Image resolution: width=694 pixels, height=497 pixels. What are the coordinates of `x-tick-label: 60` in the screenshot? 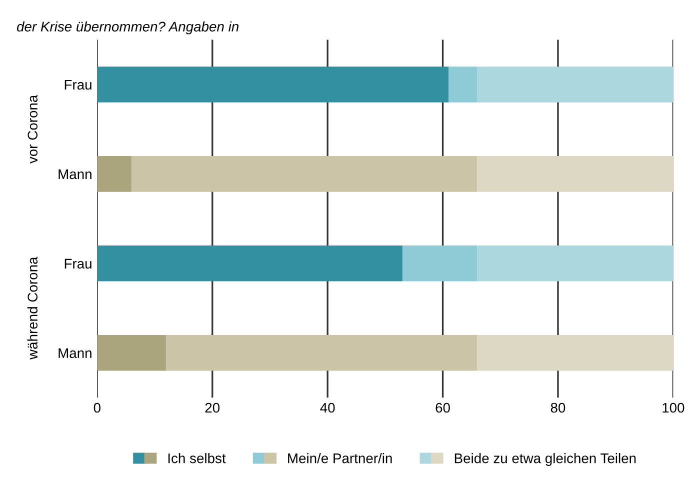 It's located at (443, 407).